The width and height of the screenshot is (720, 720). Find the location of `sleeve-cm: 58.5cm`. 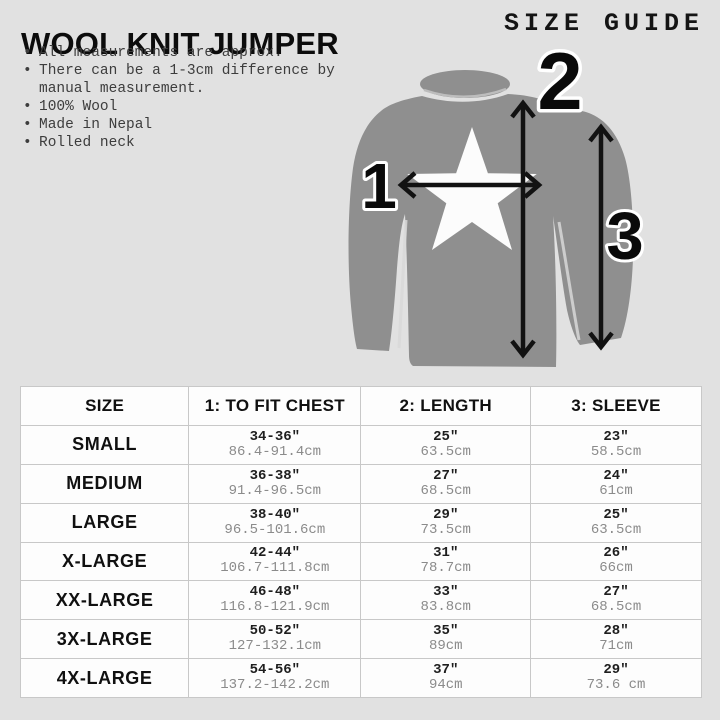

sleeve-cm: 58.5cm is located at coordinates (616, 451).